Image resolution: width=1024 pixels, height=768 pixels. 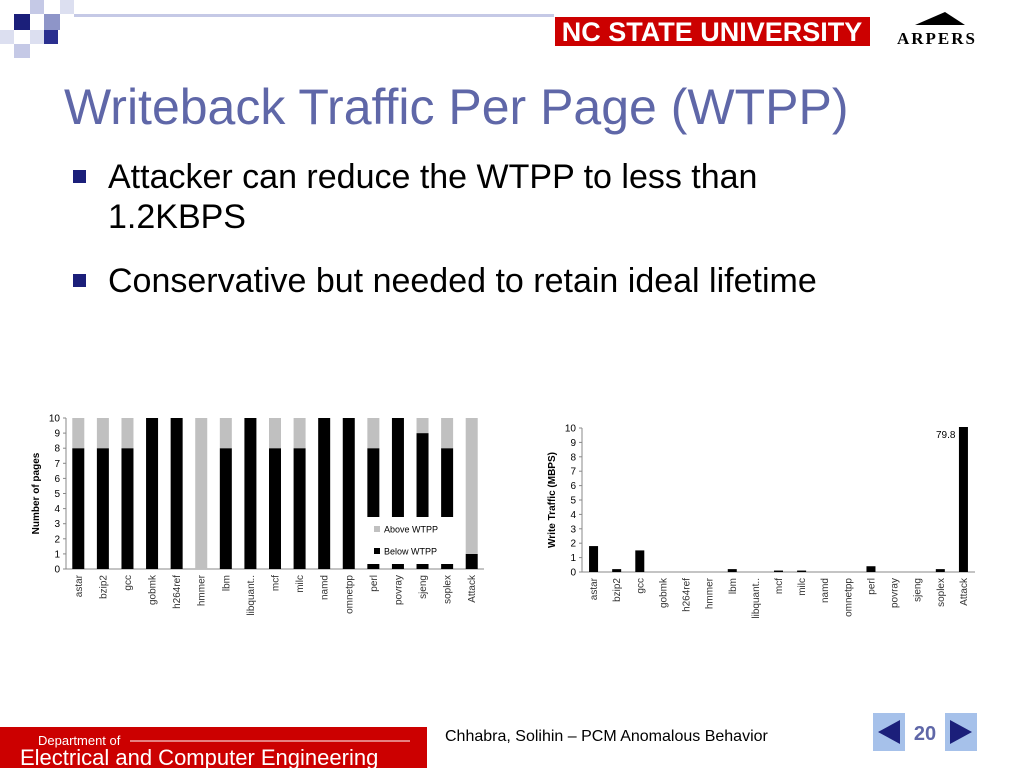 What do you see at coordinates (410, 552) in the screenshot?
I see `legend-label: Below WTPP` at bounding box center [410, 552].